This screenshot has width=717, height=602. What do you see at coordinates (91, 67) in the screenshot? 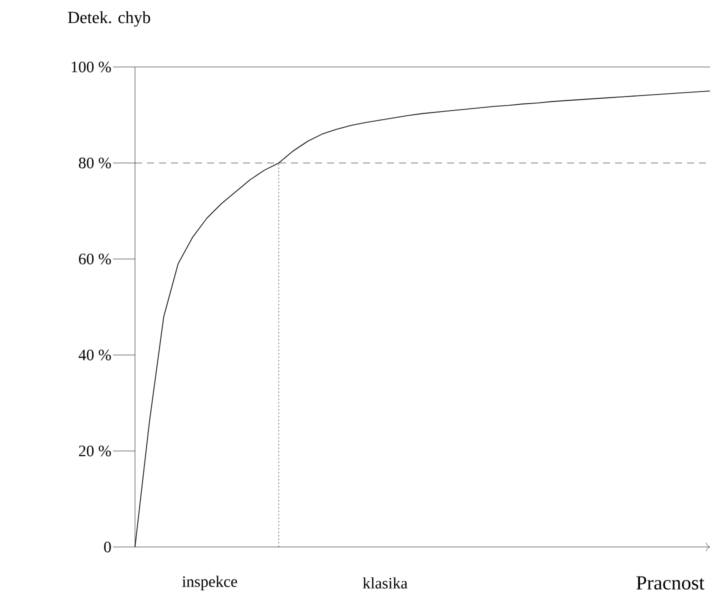
I see `y-tick-label: 100 %` at bounding box center [91, 67].